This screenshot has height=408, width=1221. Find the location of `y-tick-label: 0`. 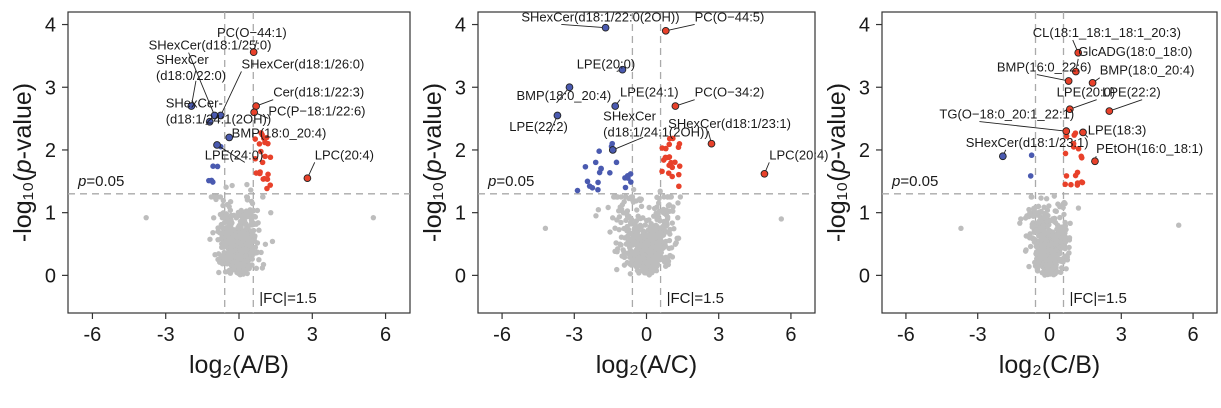

y-tick-label: 0 is located at coordinates (460, 276).